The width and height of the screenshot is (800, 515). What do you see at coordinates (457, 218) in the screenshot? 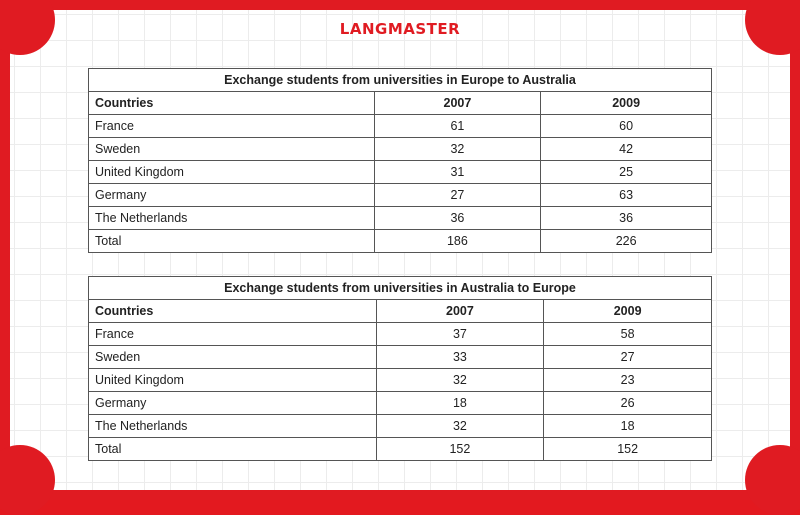
I see `value-2007: 36` at bounding box center [457, 218].